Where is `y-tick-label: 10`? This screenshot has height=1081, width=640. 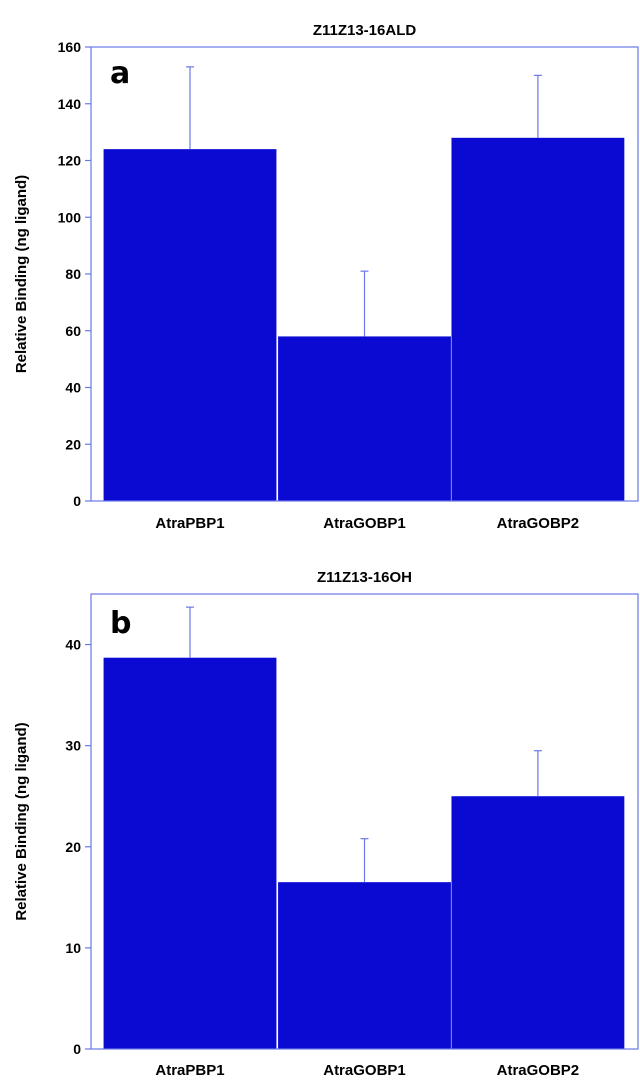
y-tick-label: 10 is located at coordinates (73, 948).